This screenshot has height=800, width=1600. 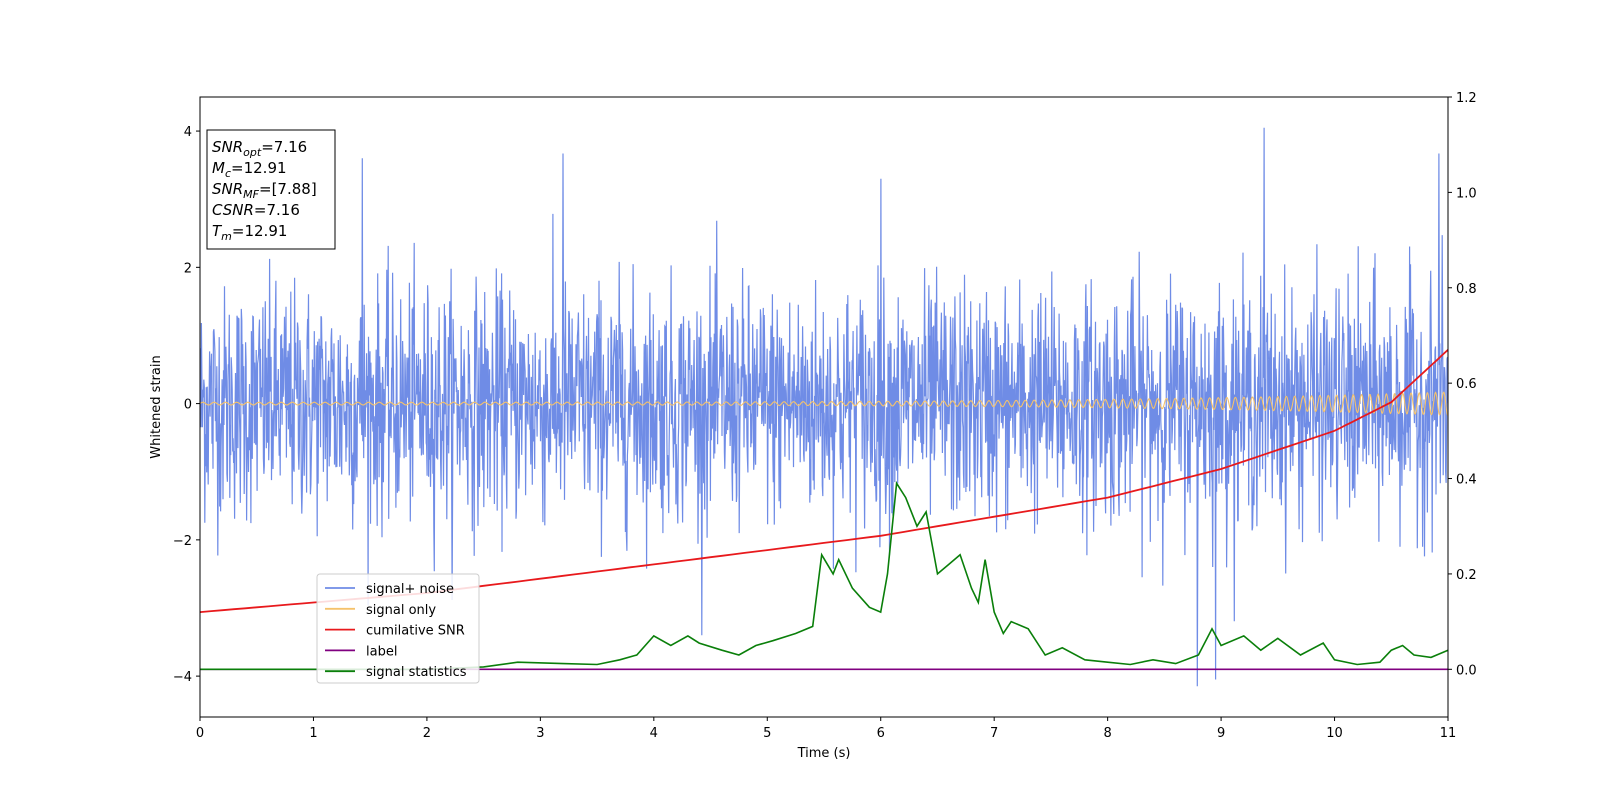 What do you see at coordinates (200, 733) in the screenshot?
I see `x-tick-label: 0` at bounding box center [200, 733].